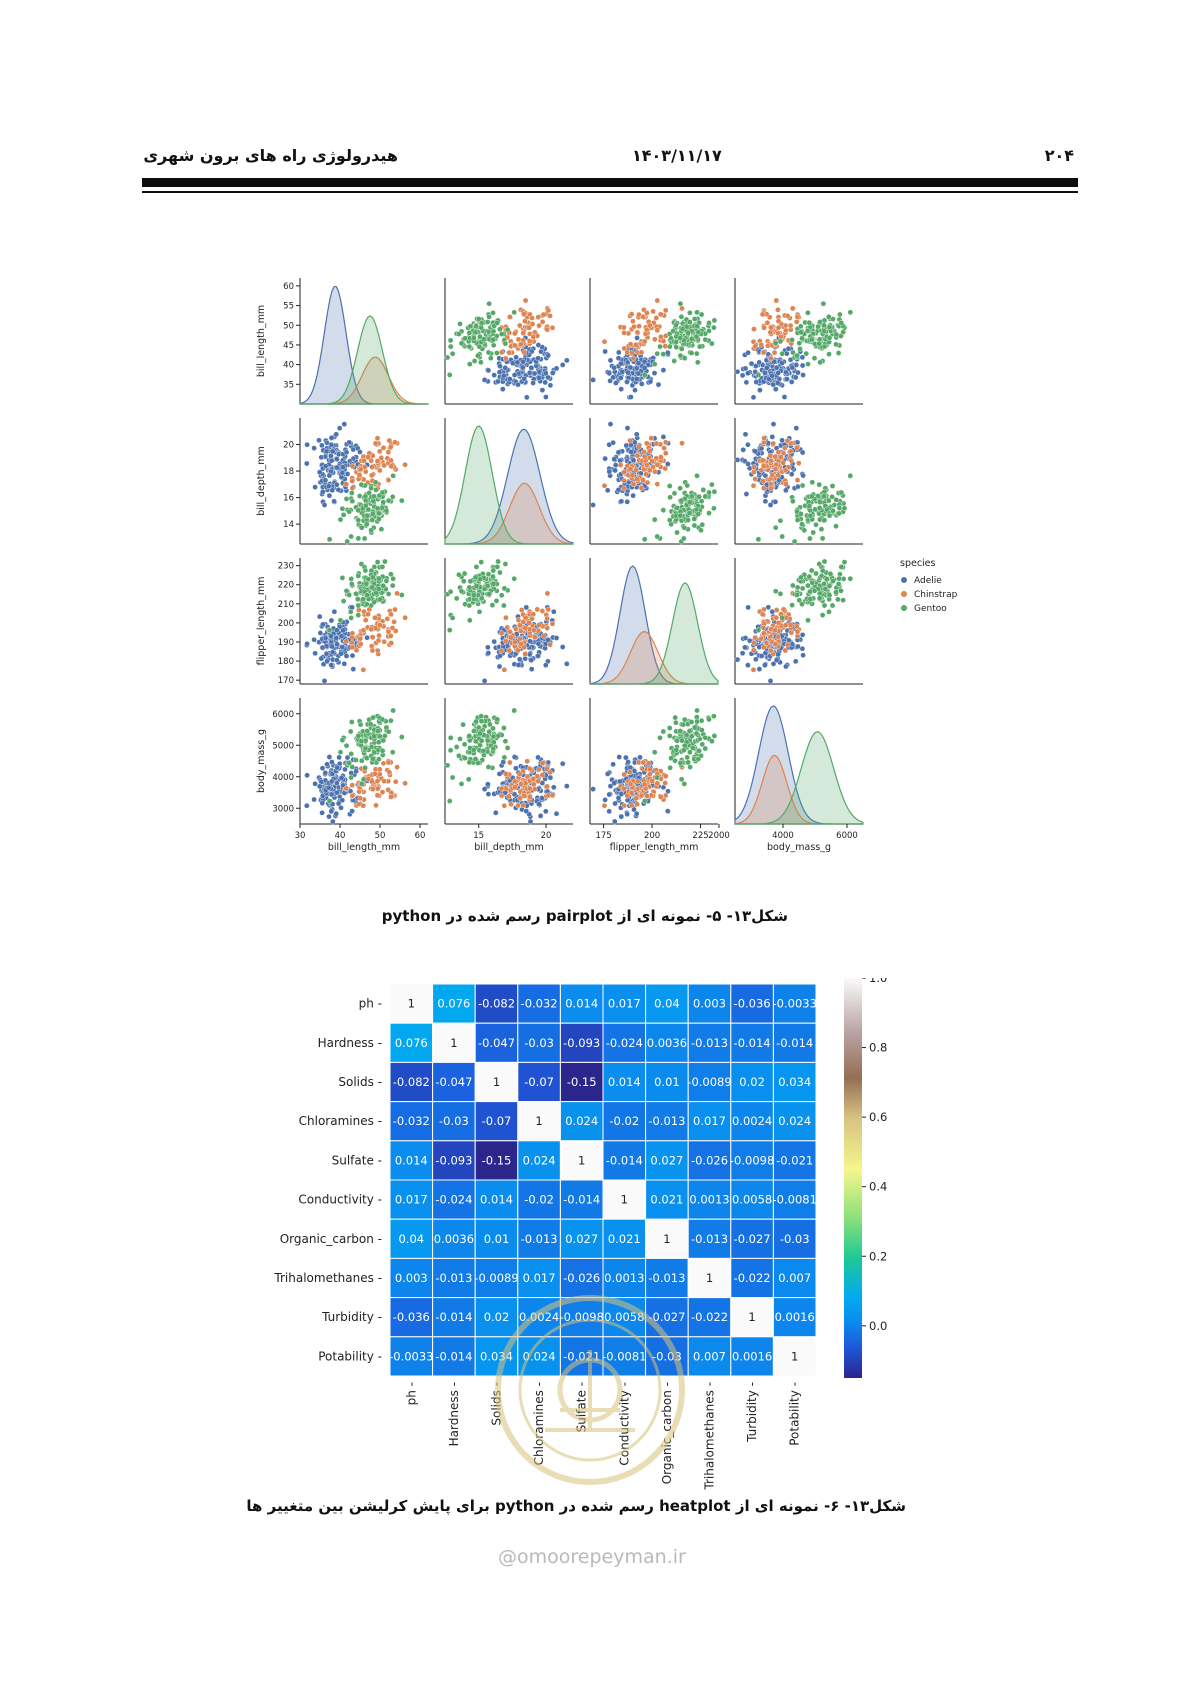 Image resolution: width=1191 pixels, height=1684 pixels. Describe the element at coordinates (286, 586) in the screenshot. I see `y-tick-label: 220` at that location.